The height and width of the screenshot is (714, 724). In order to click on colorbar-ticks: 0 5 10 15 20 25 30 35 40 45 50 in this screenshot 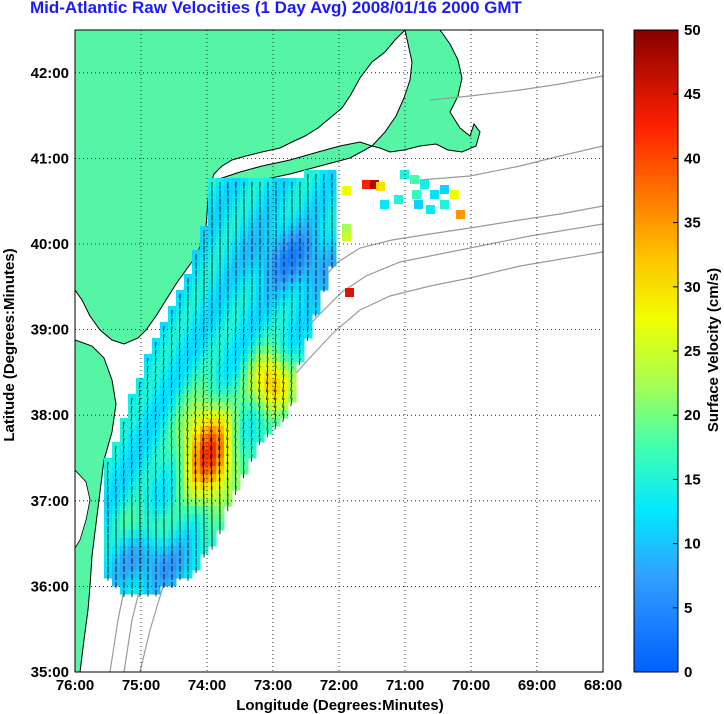, I will do `click(687, 351)`.